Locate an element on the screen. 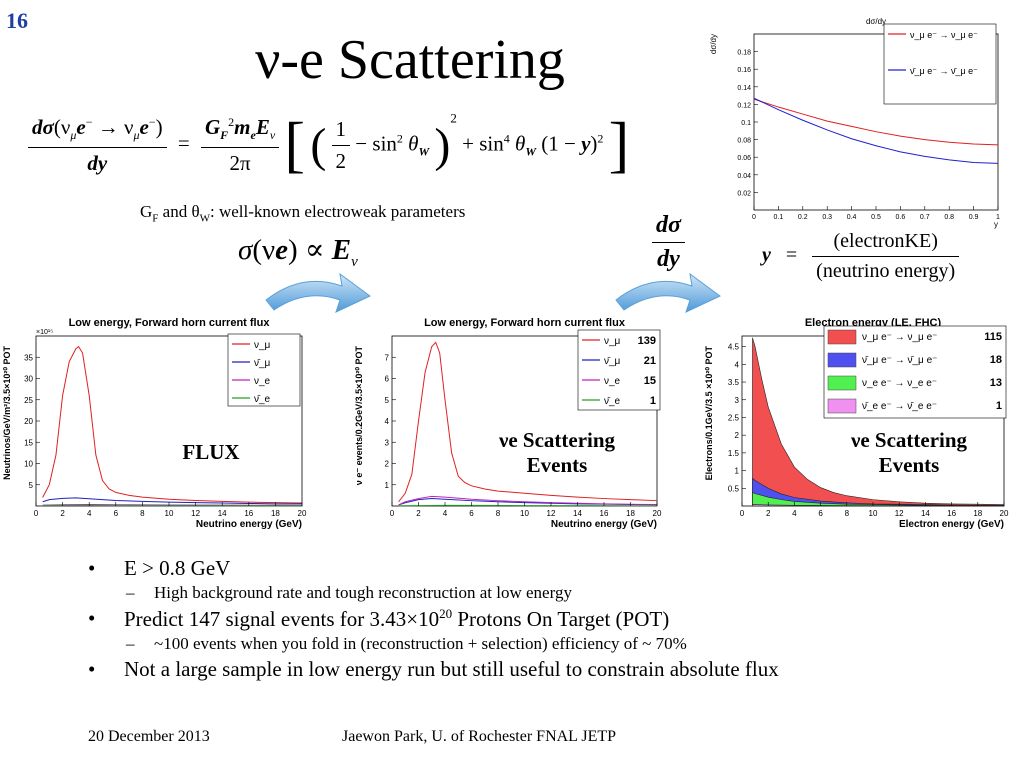  y-tick-label: 4.5 is located at coordinates (734, 347).